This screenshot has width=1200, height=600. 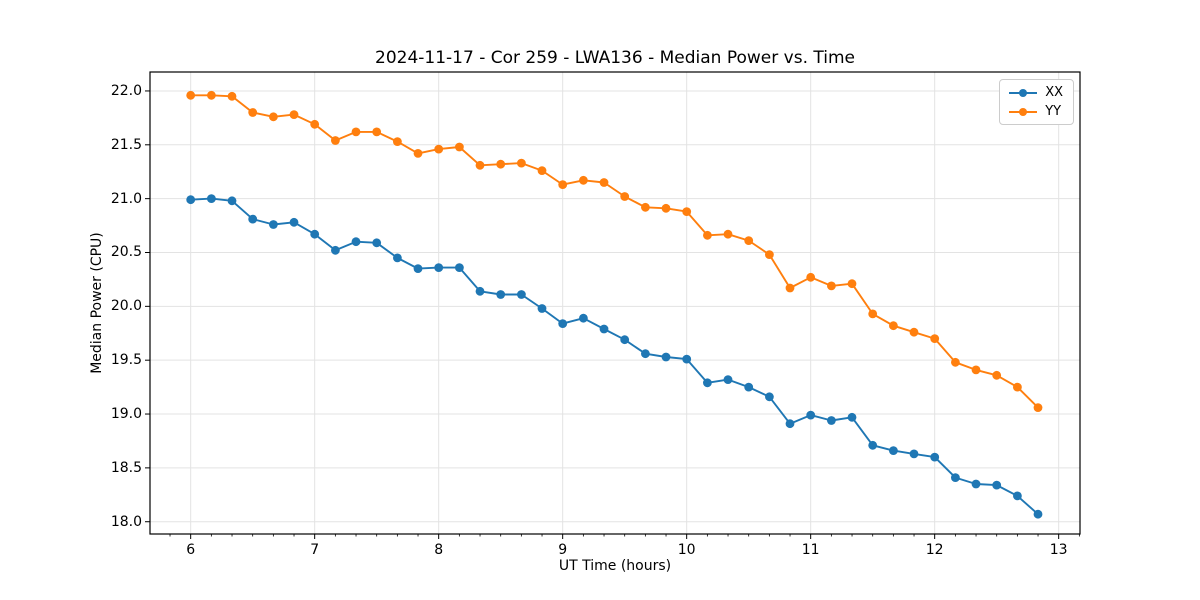 What do you see at coordinates (126, 252) in the screenshot?
I see `y-tick-label: 20.5` at bounding box center [126, 252].